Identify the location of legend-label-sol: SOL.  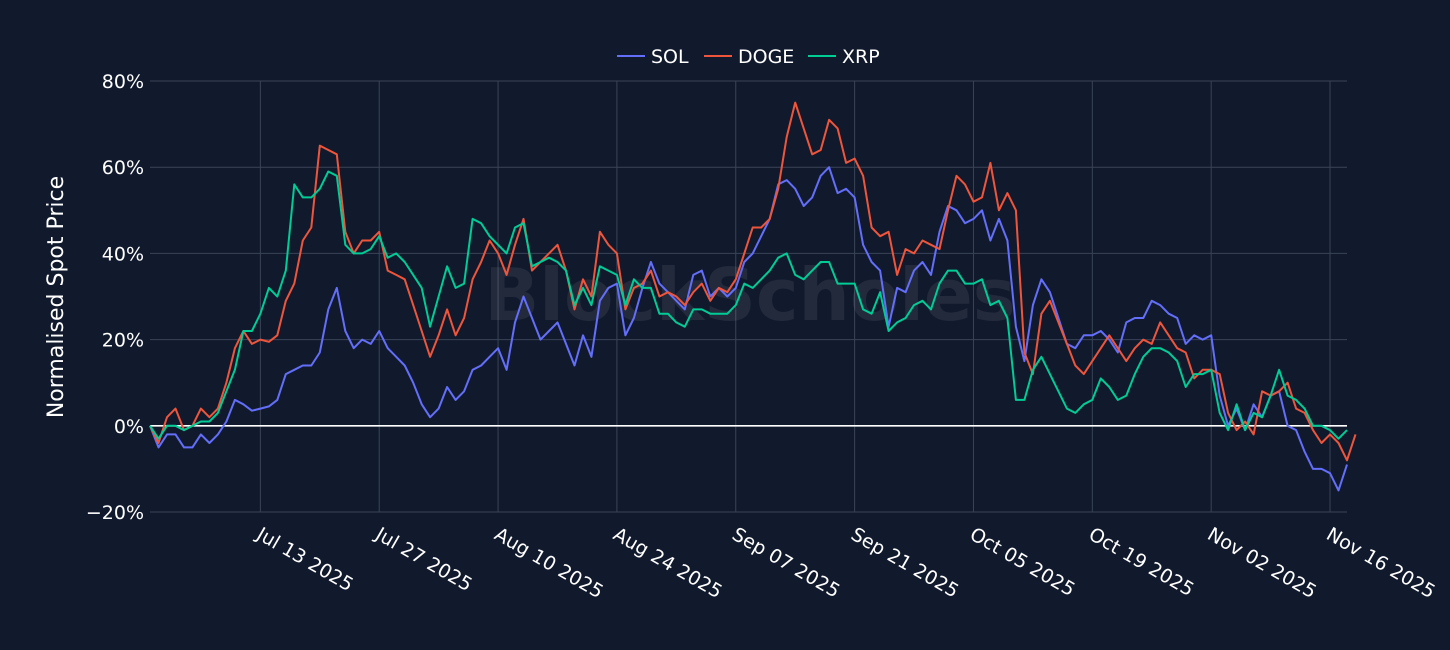
(670, 57).